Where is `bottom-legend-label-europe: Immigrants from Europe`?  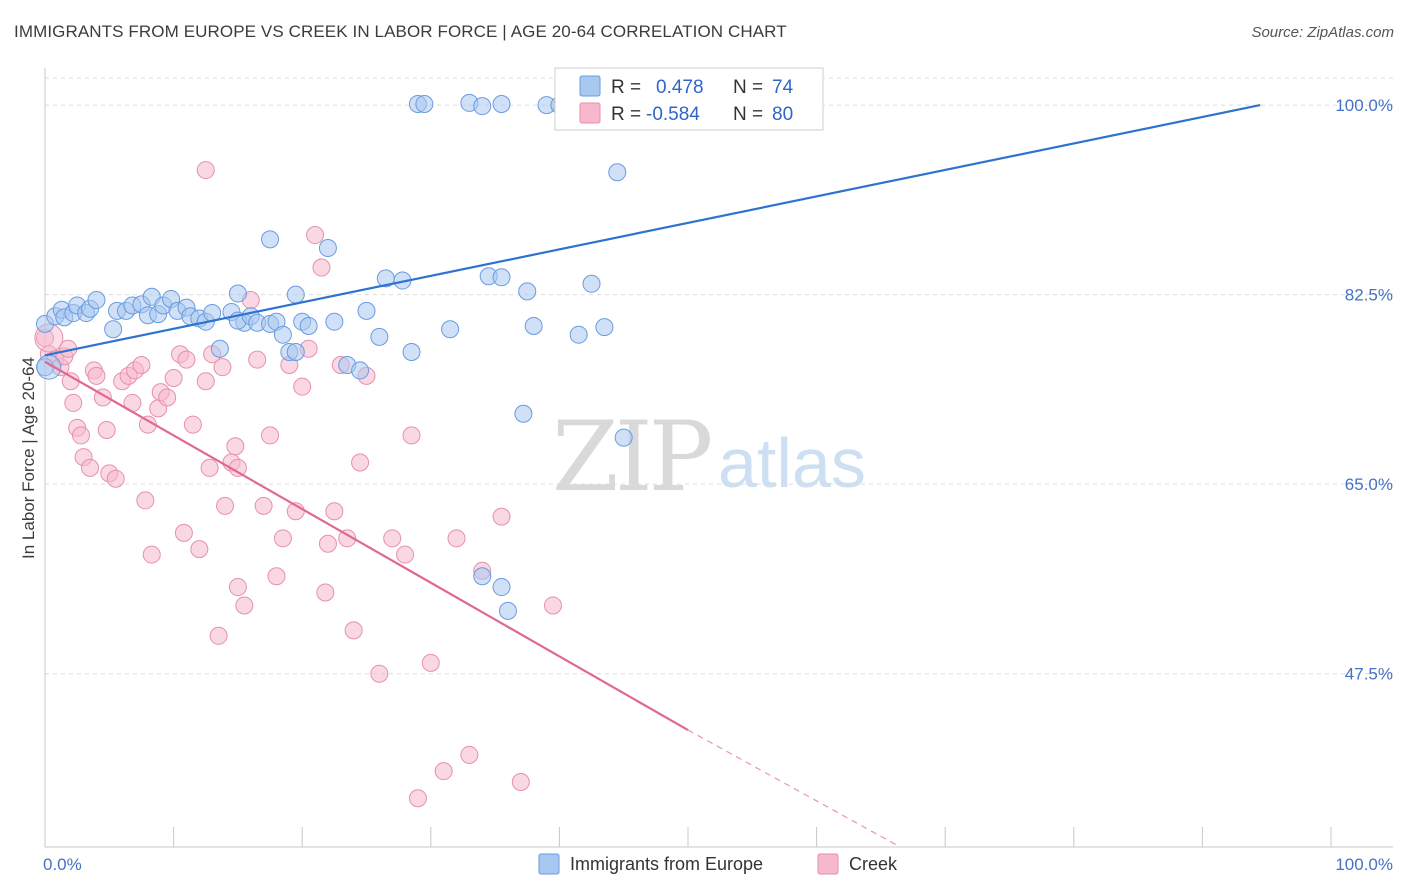 bottom-legend-label-europe: Immigrants from Europe is located at coordinates (666, 864).